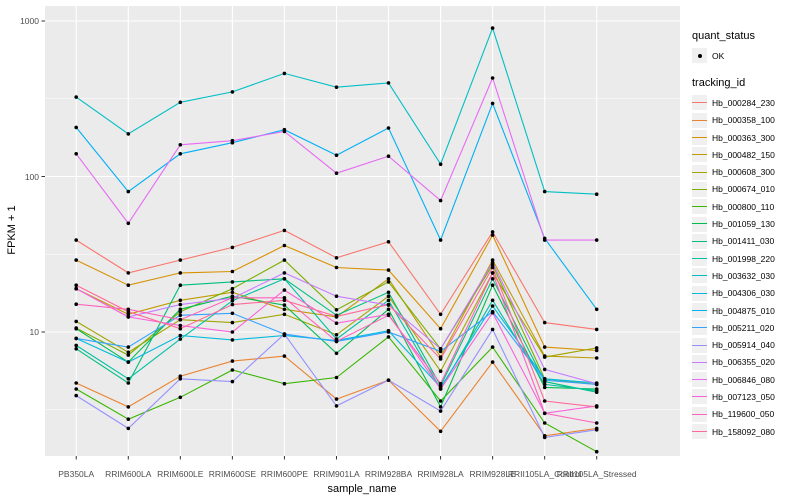 The width and height of the screenshot is (800, 500). I want to click on x-tick-label: RRIM928BA, so click(388, 474).